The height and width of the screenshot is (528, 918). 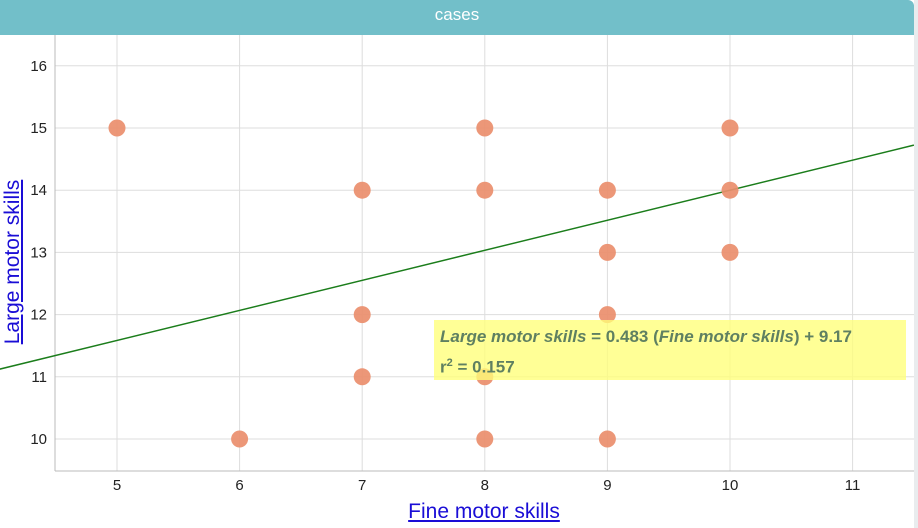 I want to click on x-tick-label: 7, so click(x=362, y=485).